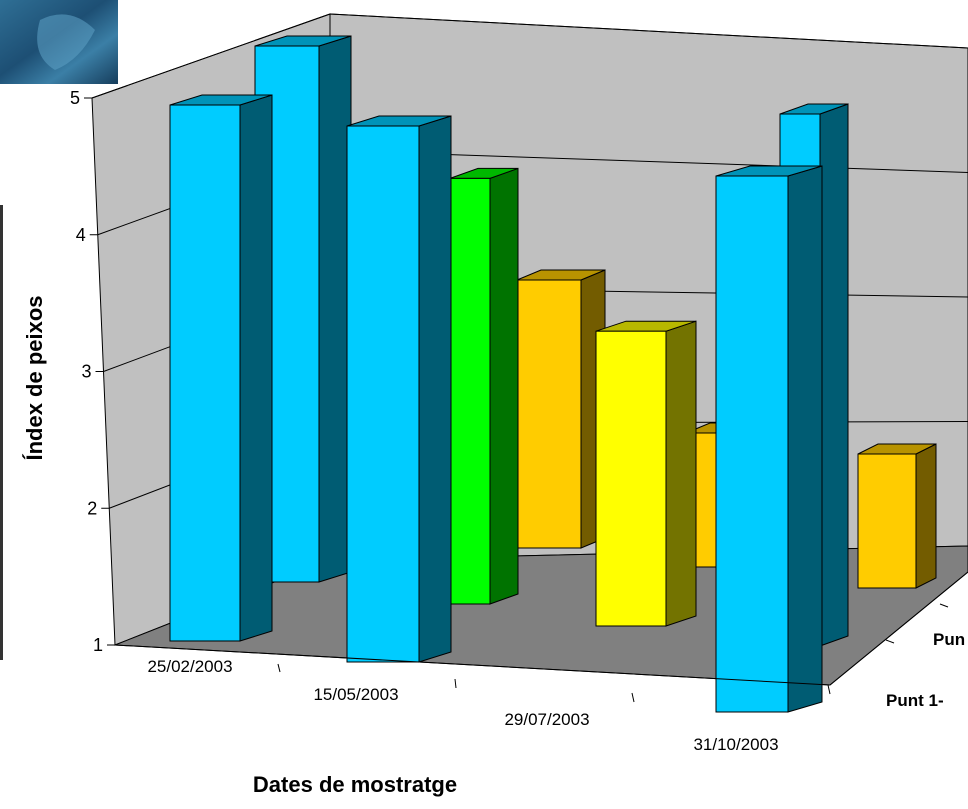 This screenshot has height=809, width=968. Describe the element at coordinates (898, 628) in the screenshot. I see `depth-axis-line` at that location.